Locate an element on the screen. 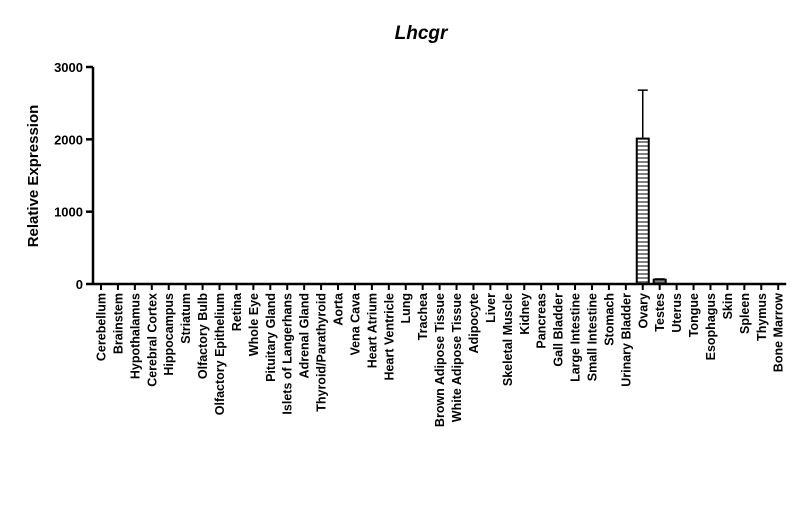 The width and height of the screenshot is (800, 522). x-tick-label: Cerebral Cortex is located at coordinates (152, 340).